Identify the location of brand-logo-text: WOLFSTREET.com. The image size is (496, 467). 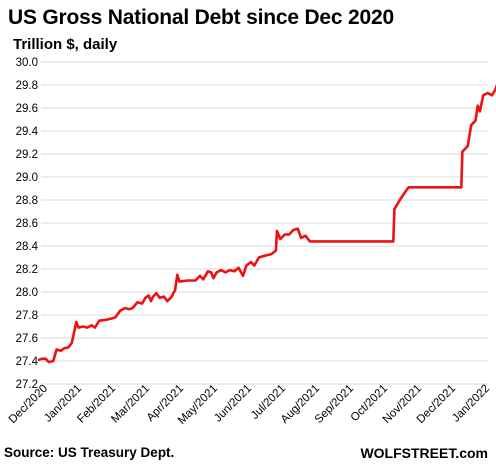
(424, 453).